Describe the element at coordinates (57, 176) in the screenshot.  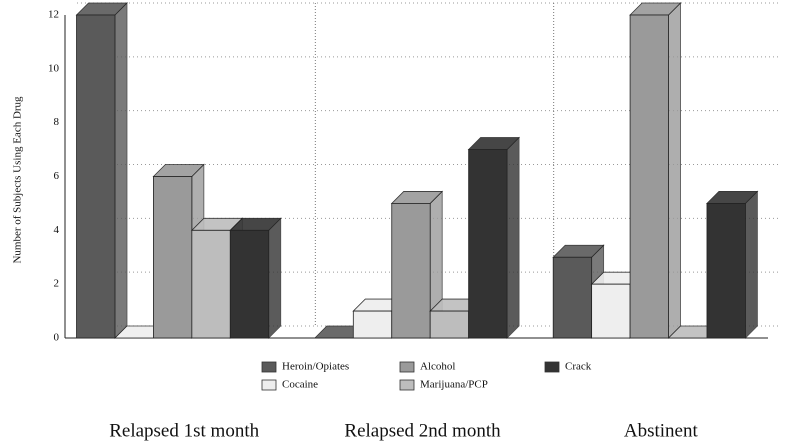
I see `y-tick-label: 6` at that location.